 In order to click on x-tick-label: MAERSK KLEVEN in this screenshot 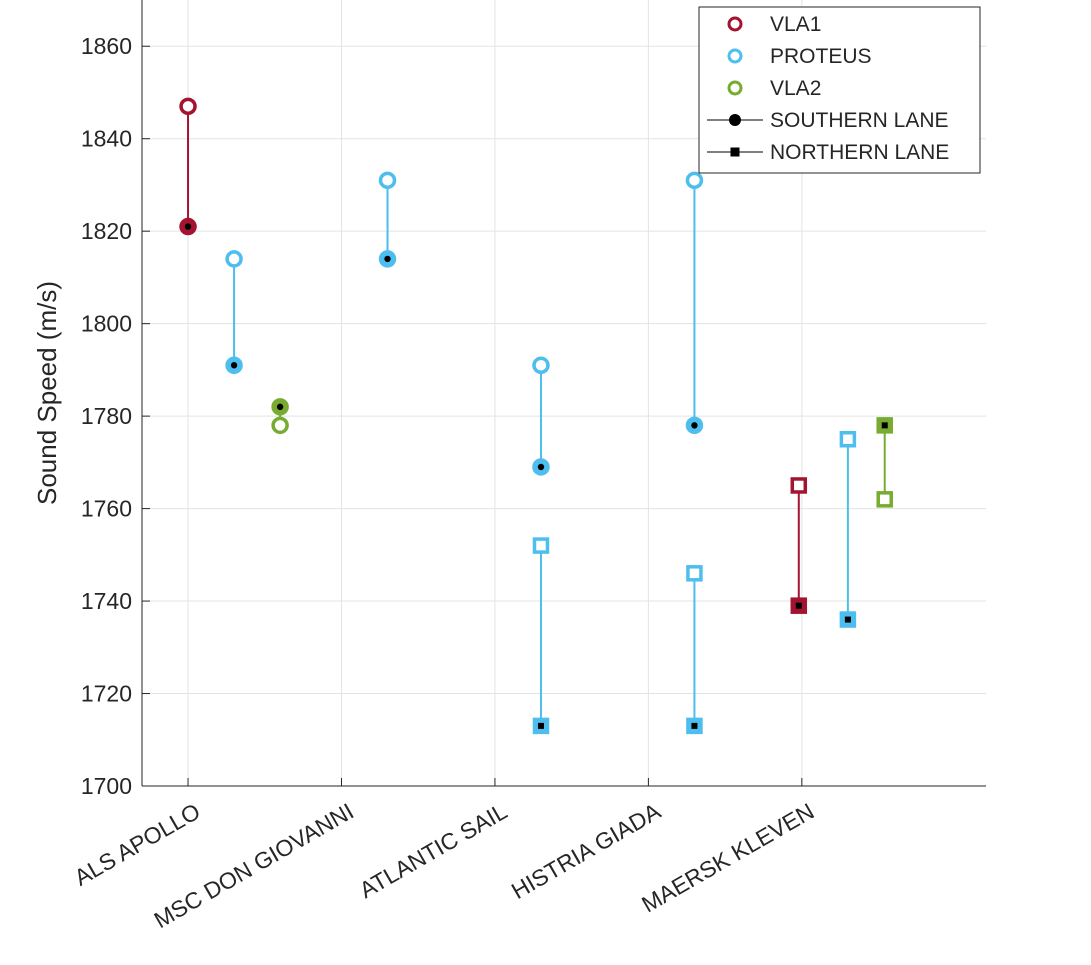, I will do `click(727, 858)`.